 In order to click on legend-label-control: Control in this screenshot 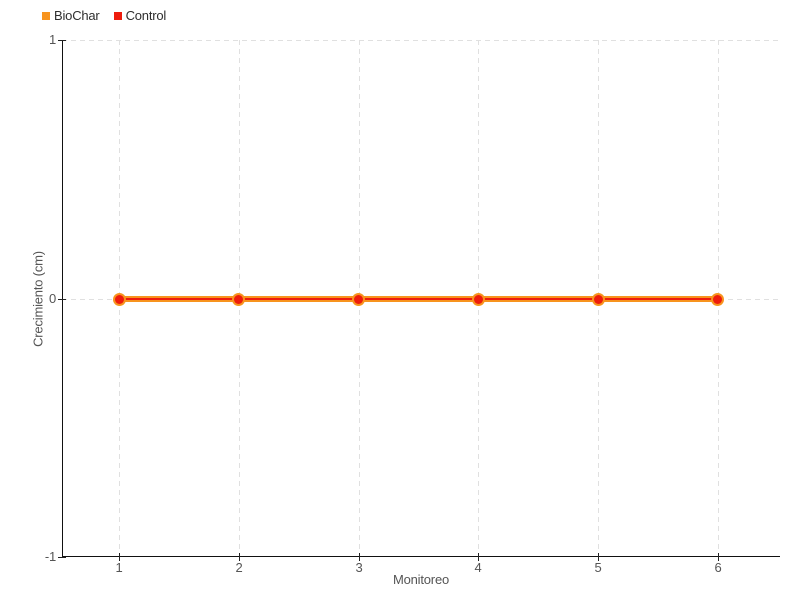, I will do `click(146, 15)`.